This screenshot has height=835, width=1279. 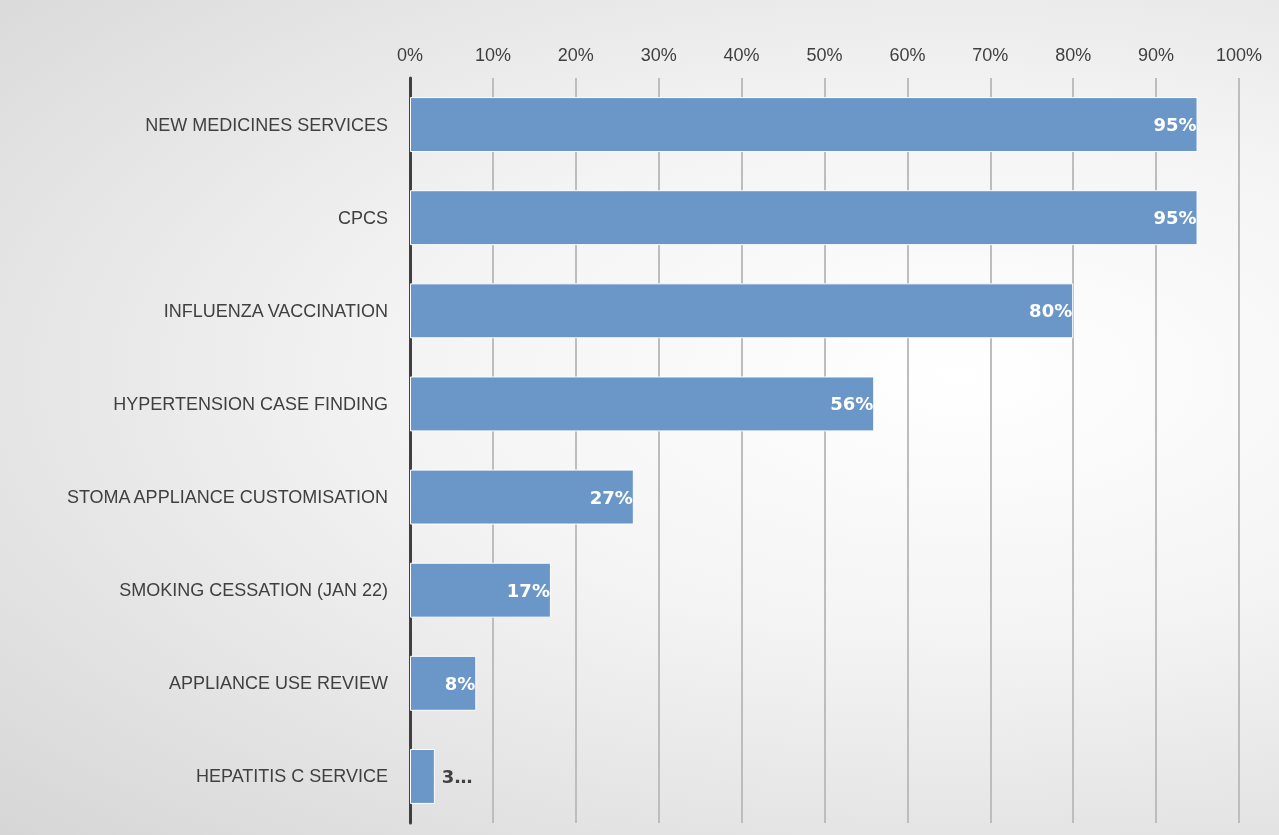 I want to click on y-tick-label: HYPERTENSION CASE FINDING, so click(x=250, y=403).